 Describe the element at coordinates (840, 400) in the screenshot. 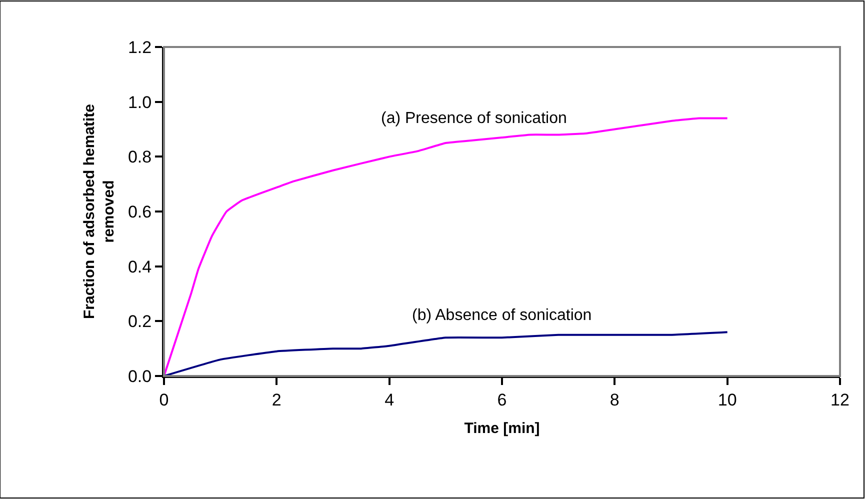

I see `x-tick-label: 12` at that location.